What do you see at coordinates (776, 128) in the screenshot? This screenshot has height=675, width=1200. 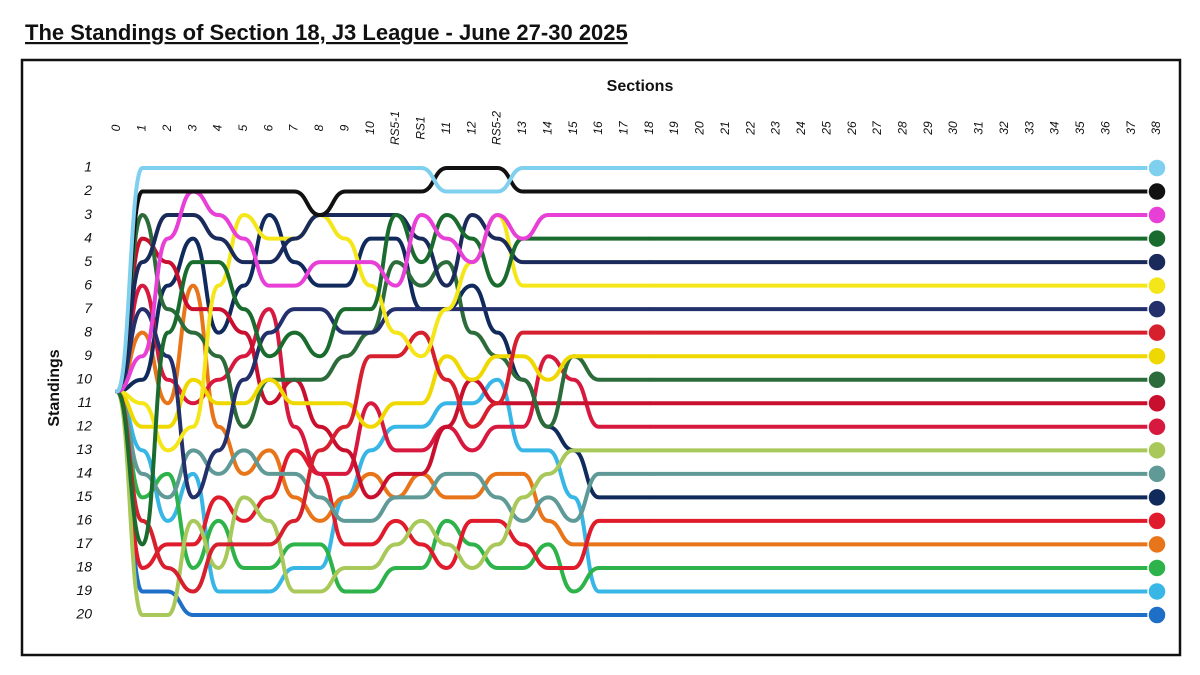 I see `x-tick-label: 23` at bounding box center [776, 128].